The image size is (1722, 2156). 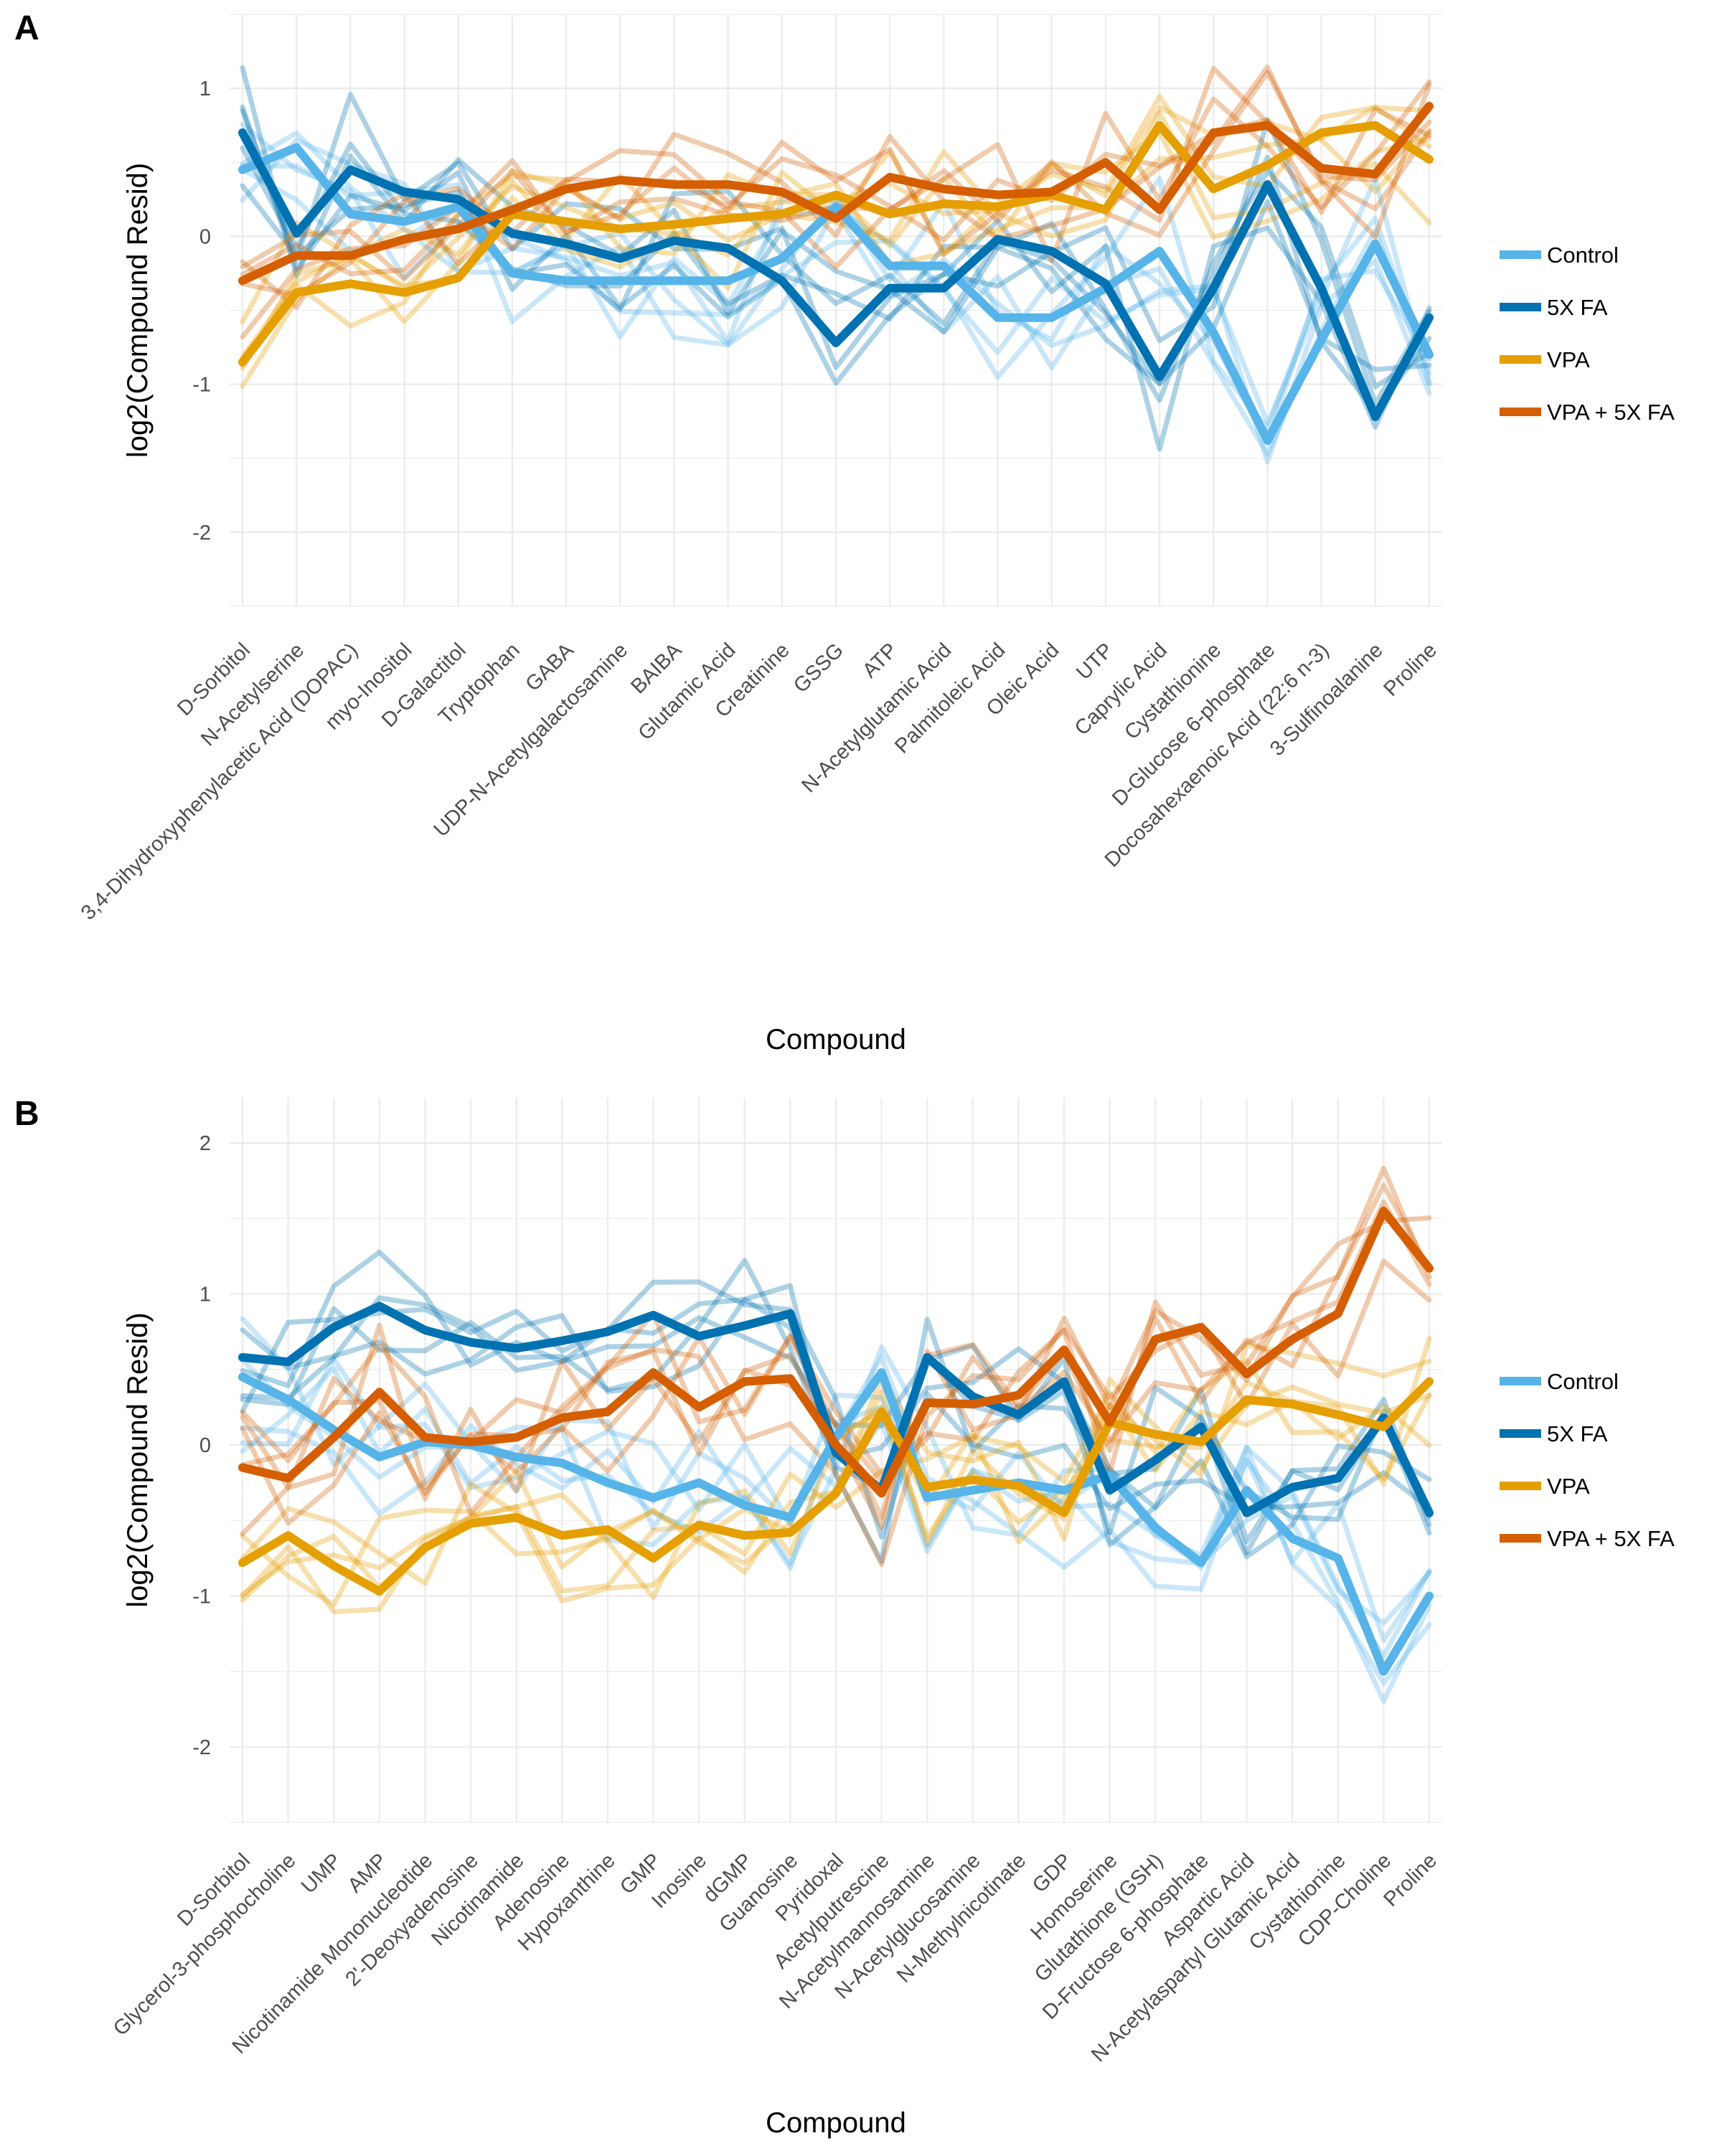 I want to click on x-tick-label: ATP, so click(x=880, y=660).